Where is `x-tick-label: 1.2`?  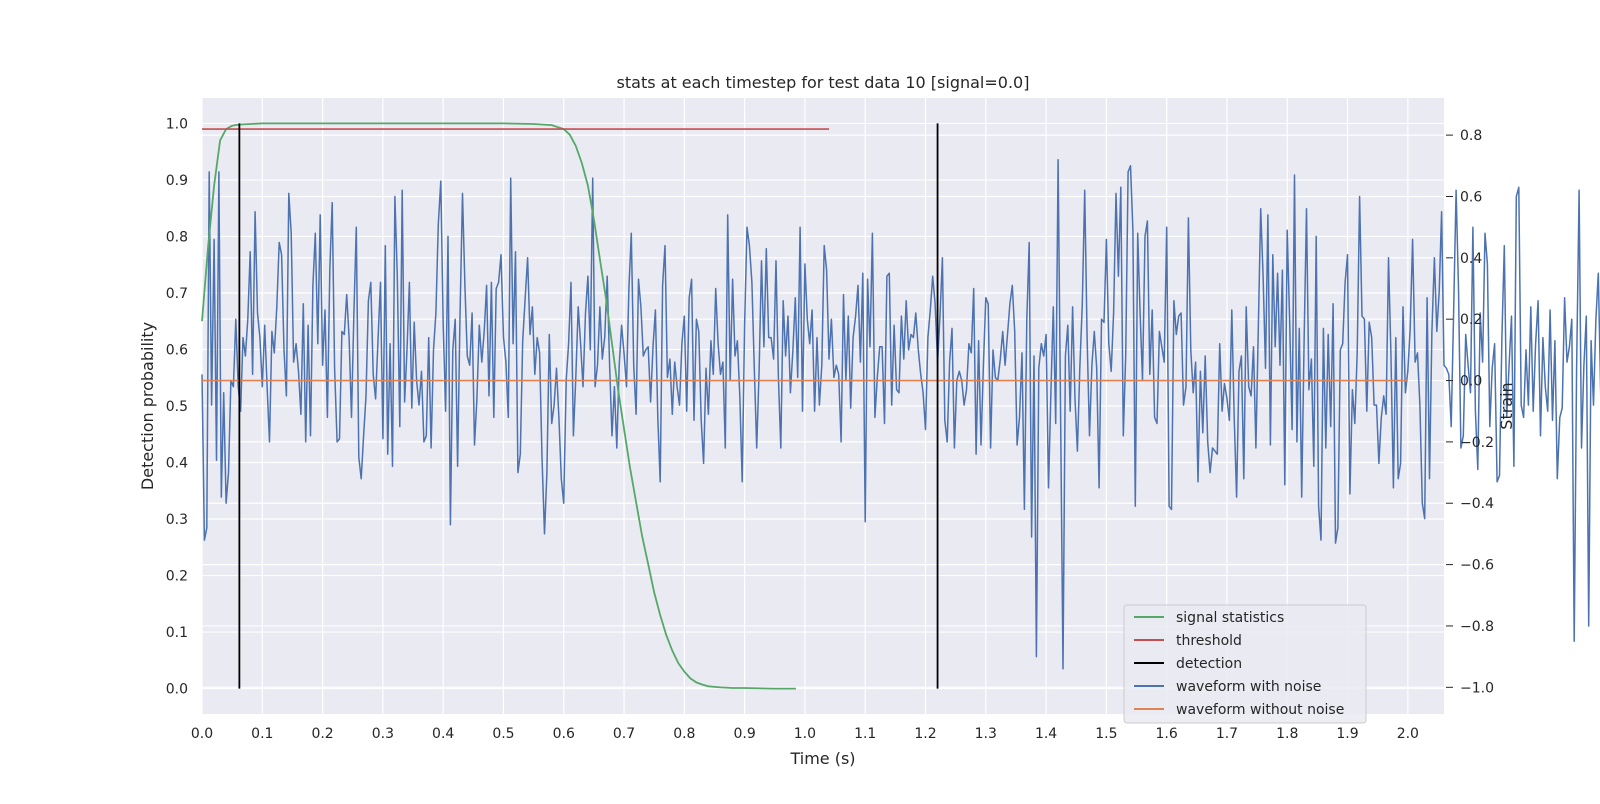 x-tick-label: 1.2 is located at coordinates (925, 734).